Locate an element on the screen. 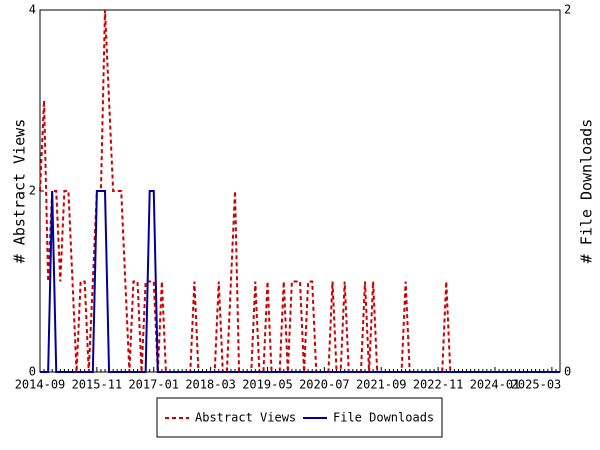  y-tick-label: 2 is located at coordinates (32, 191).